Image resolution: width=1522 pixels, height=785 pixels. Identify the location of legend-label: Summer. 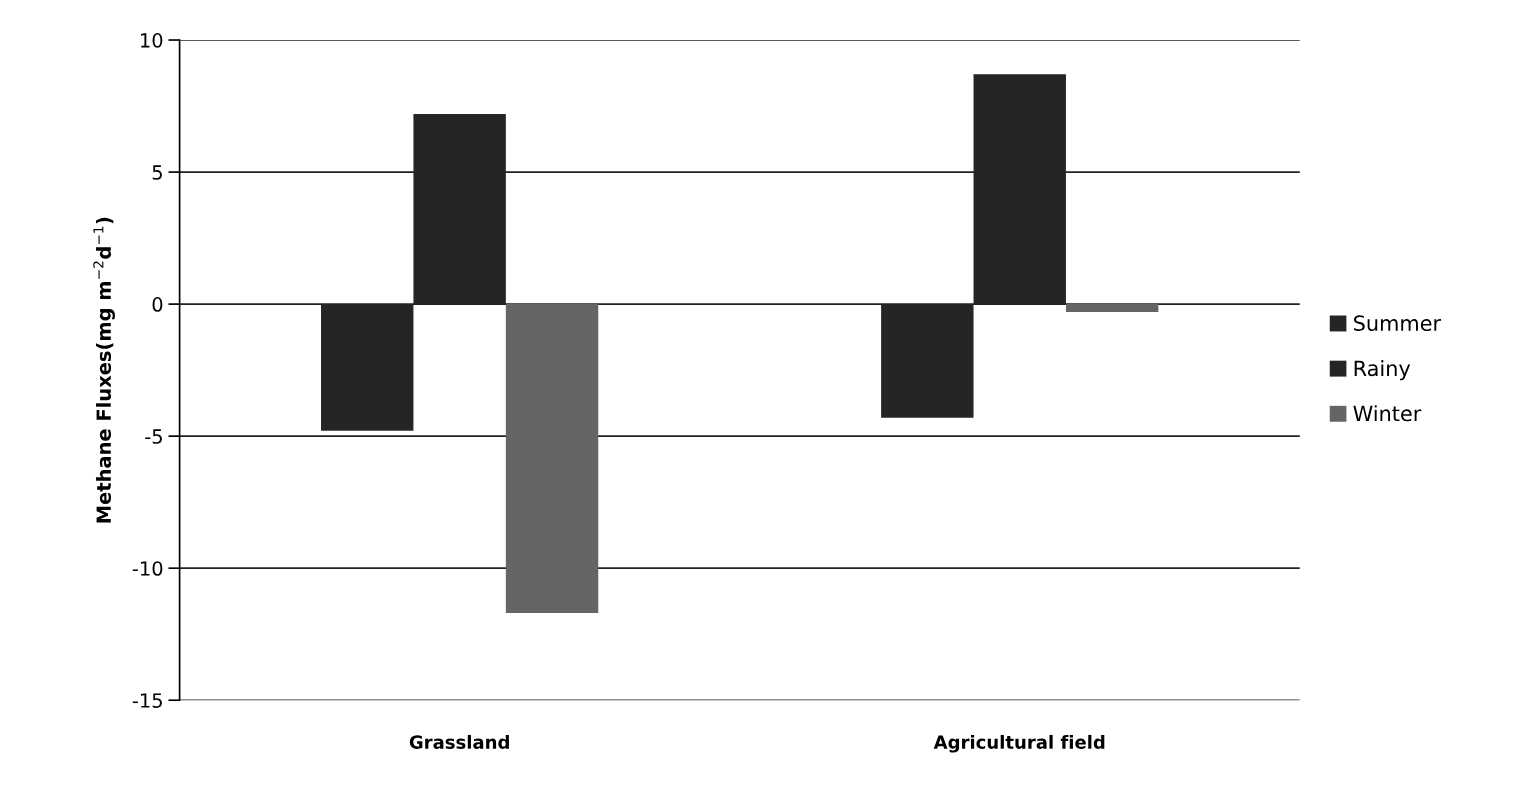
(1398, 323).